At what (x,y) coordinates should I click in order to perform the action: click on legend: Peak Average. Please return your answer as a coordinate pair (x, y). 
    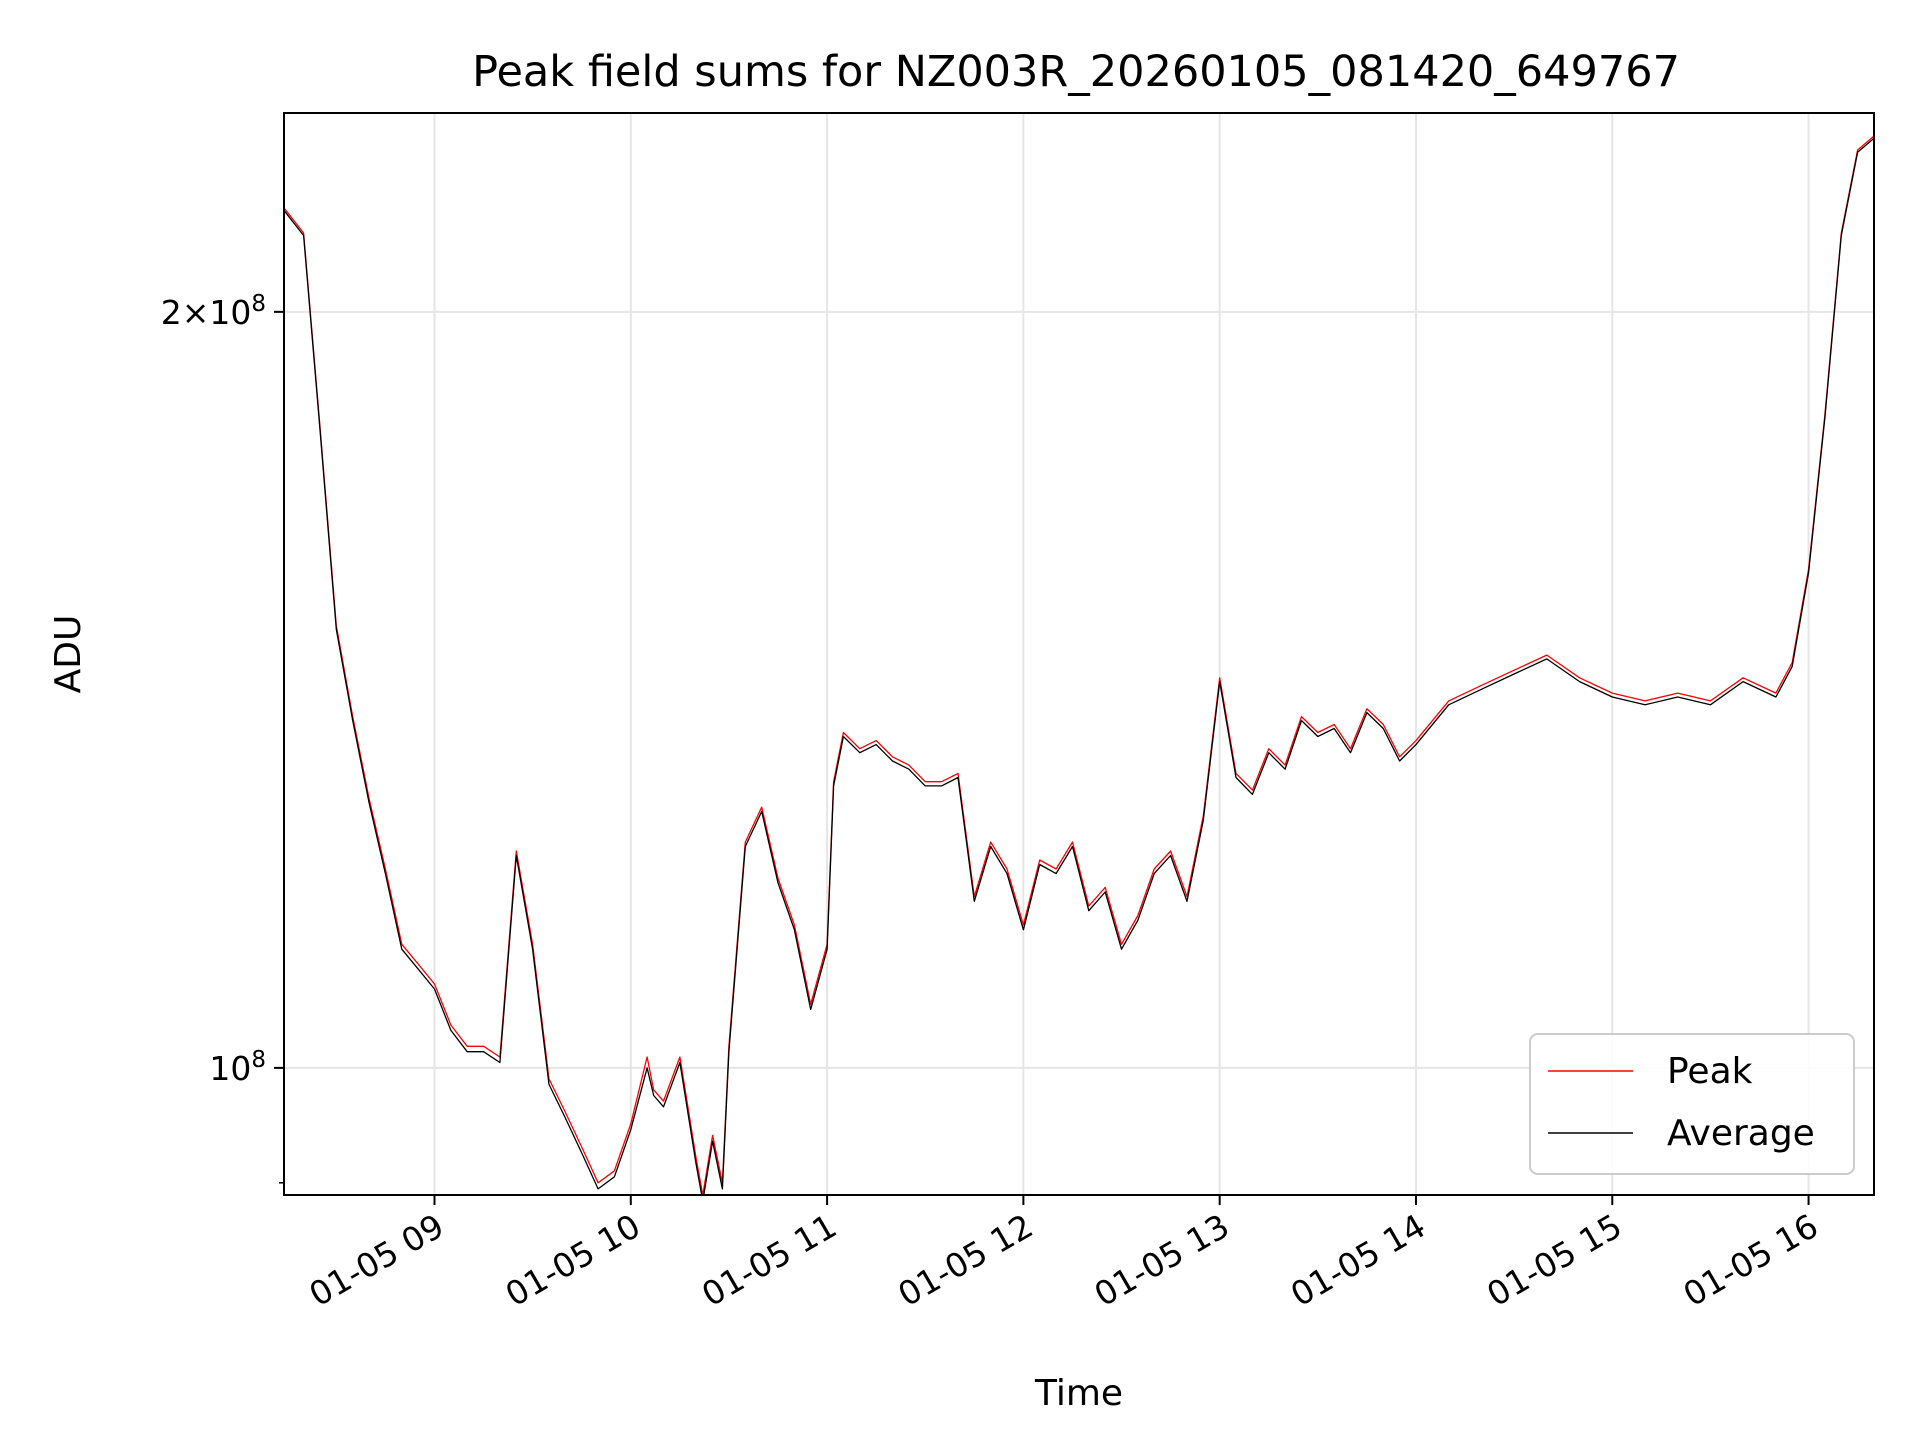
    Looking at the image, I should click on (1692, 1104).